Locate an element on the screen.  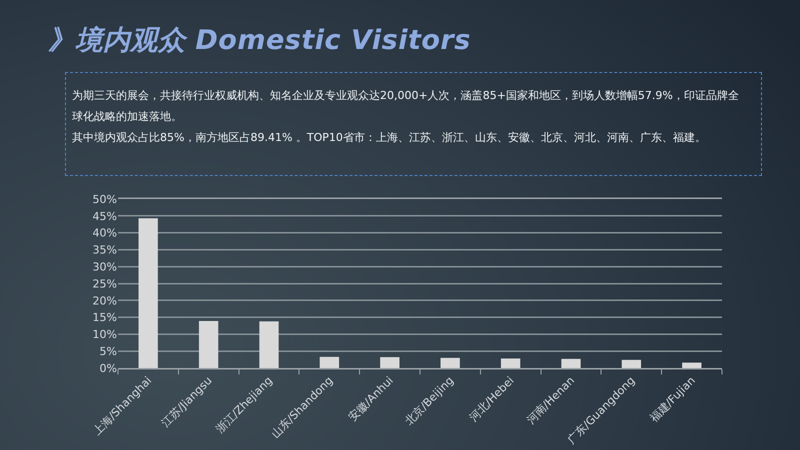
text: 为期三天的展会，共接待行业权威机构、知名企业及专业观众达20,000+人次，涵盖85+国家和地区，到场人数增幅57.9%，印证品牌全球化战略的加速落地。 is located at coordinates (406, 106).